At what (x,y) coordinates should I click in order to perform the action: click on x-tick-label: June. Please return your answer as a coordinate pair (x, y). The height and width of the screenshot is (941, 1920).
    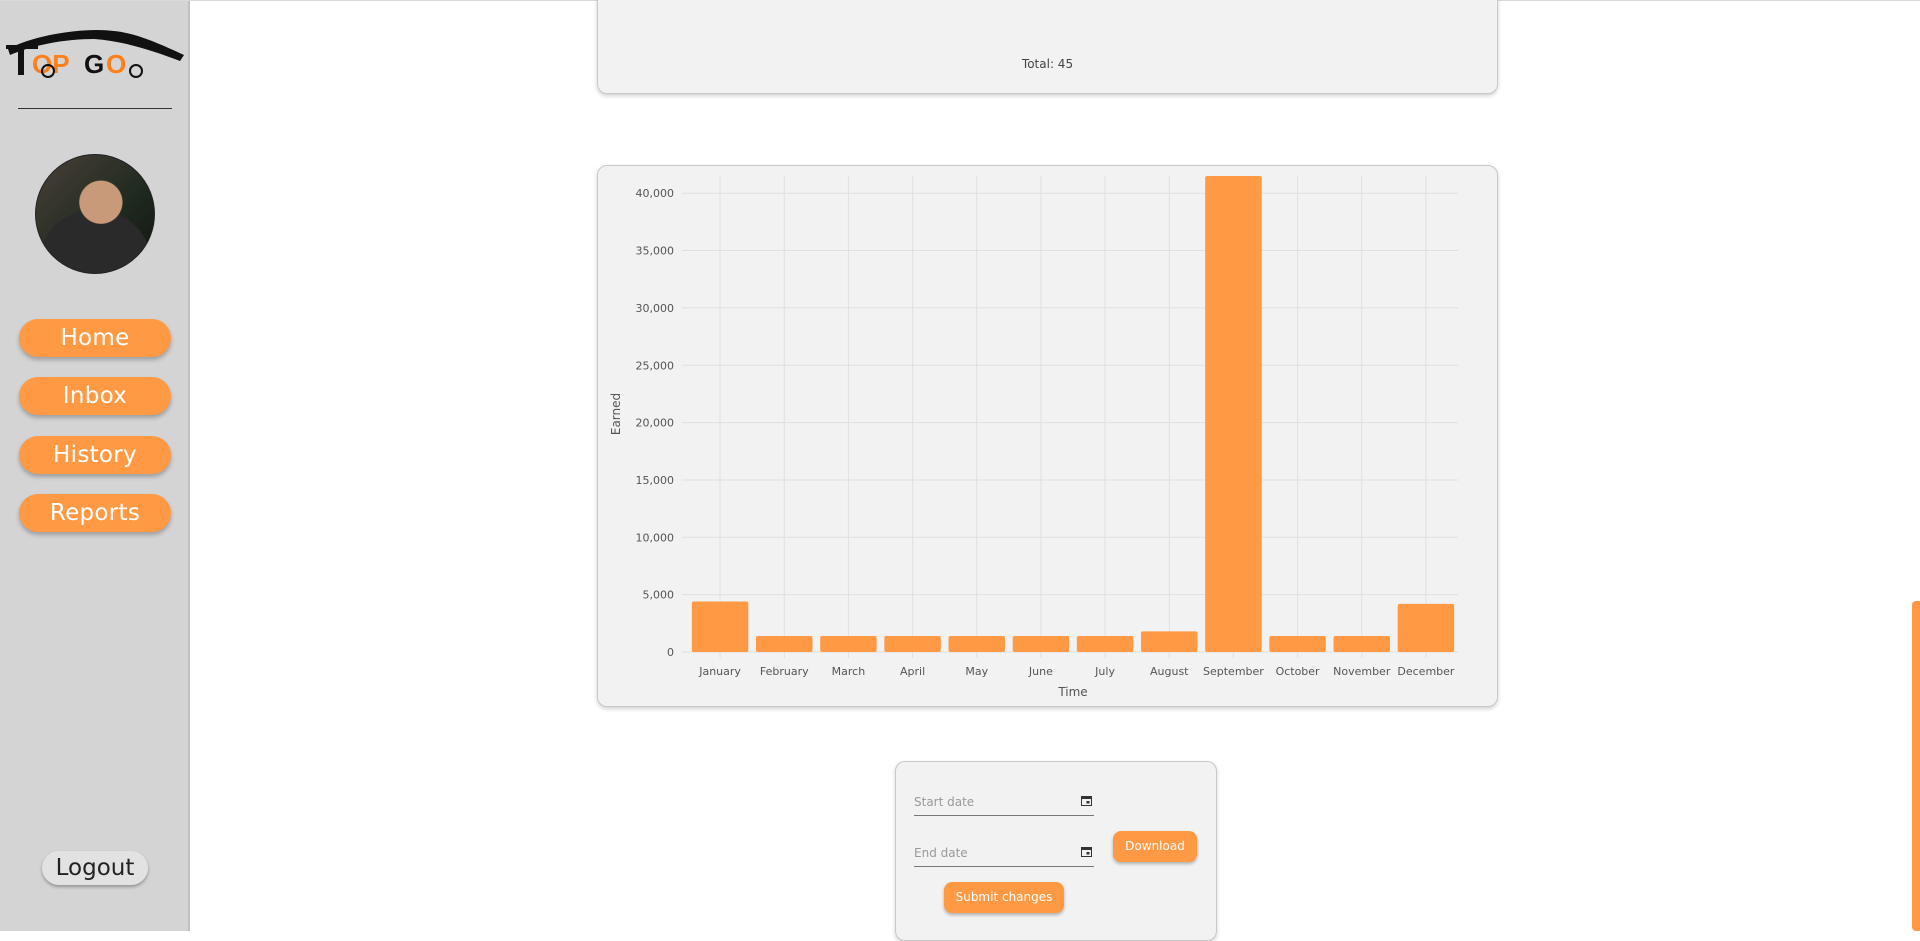
    Looking at the image, I should click on (1040, 671).